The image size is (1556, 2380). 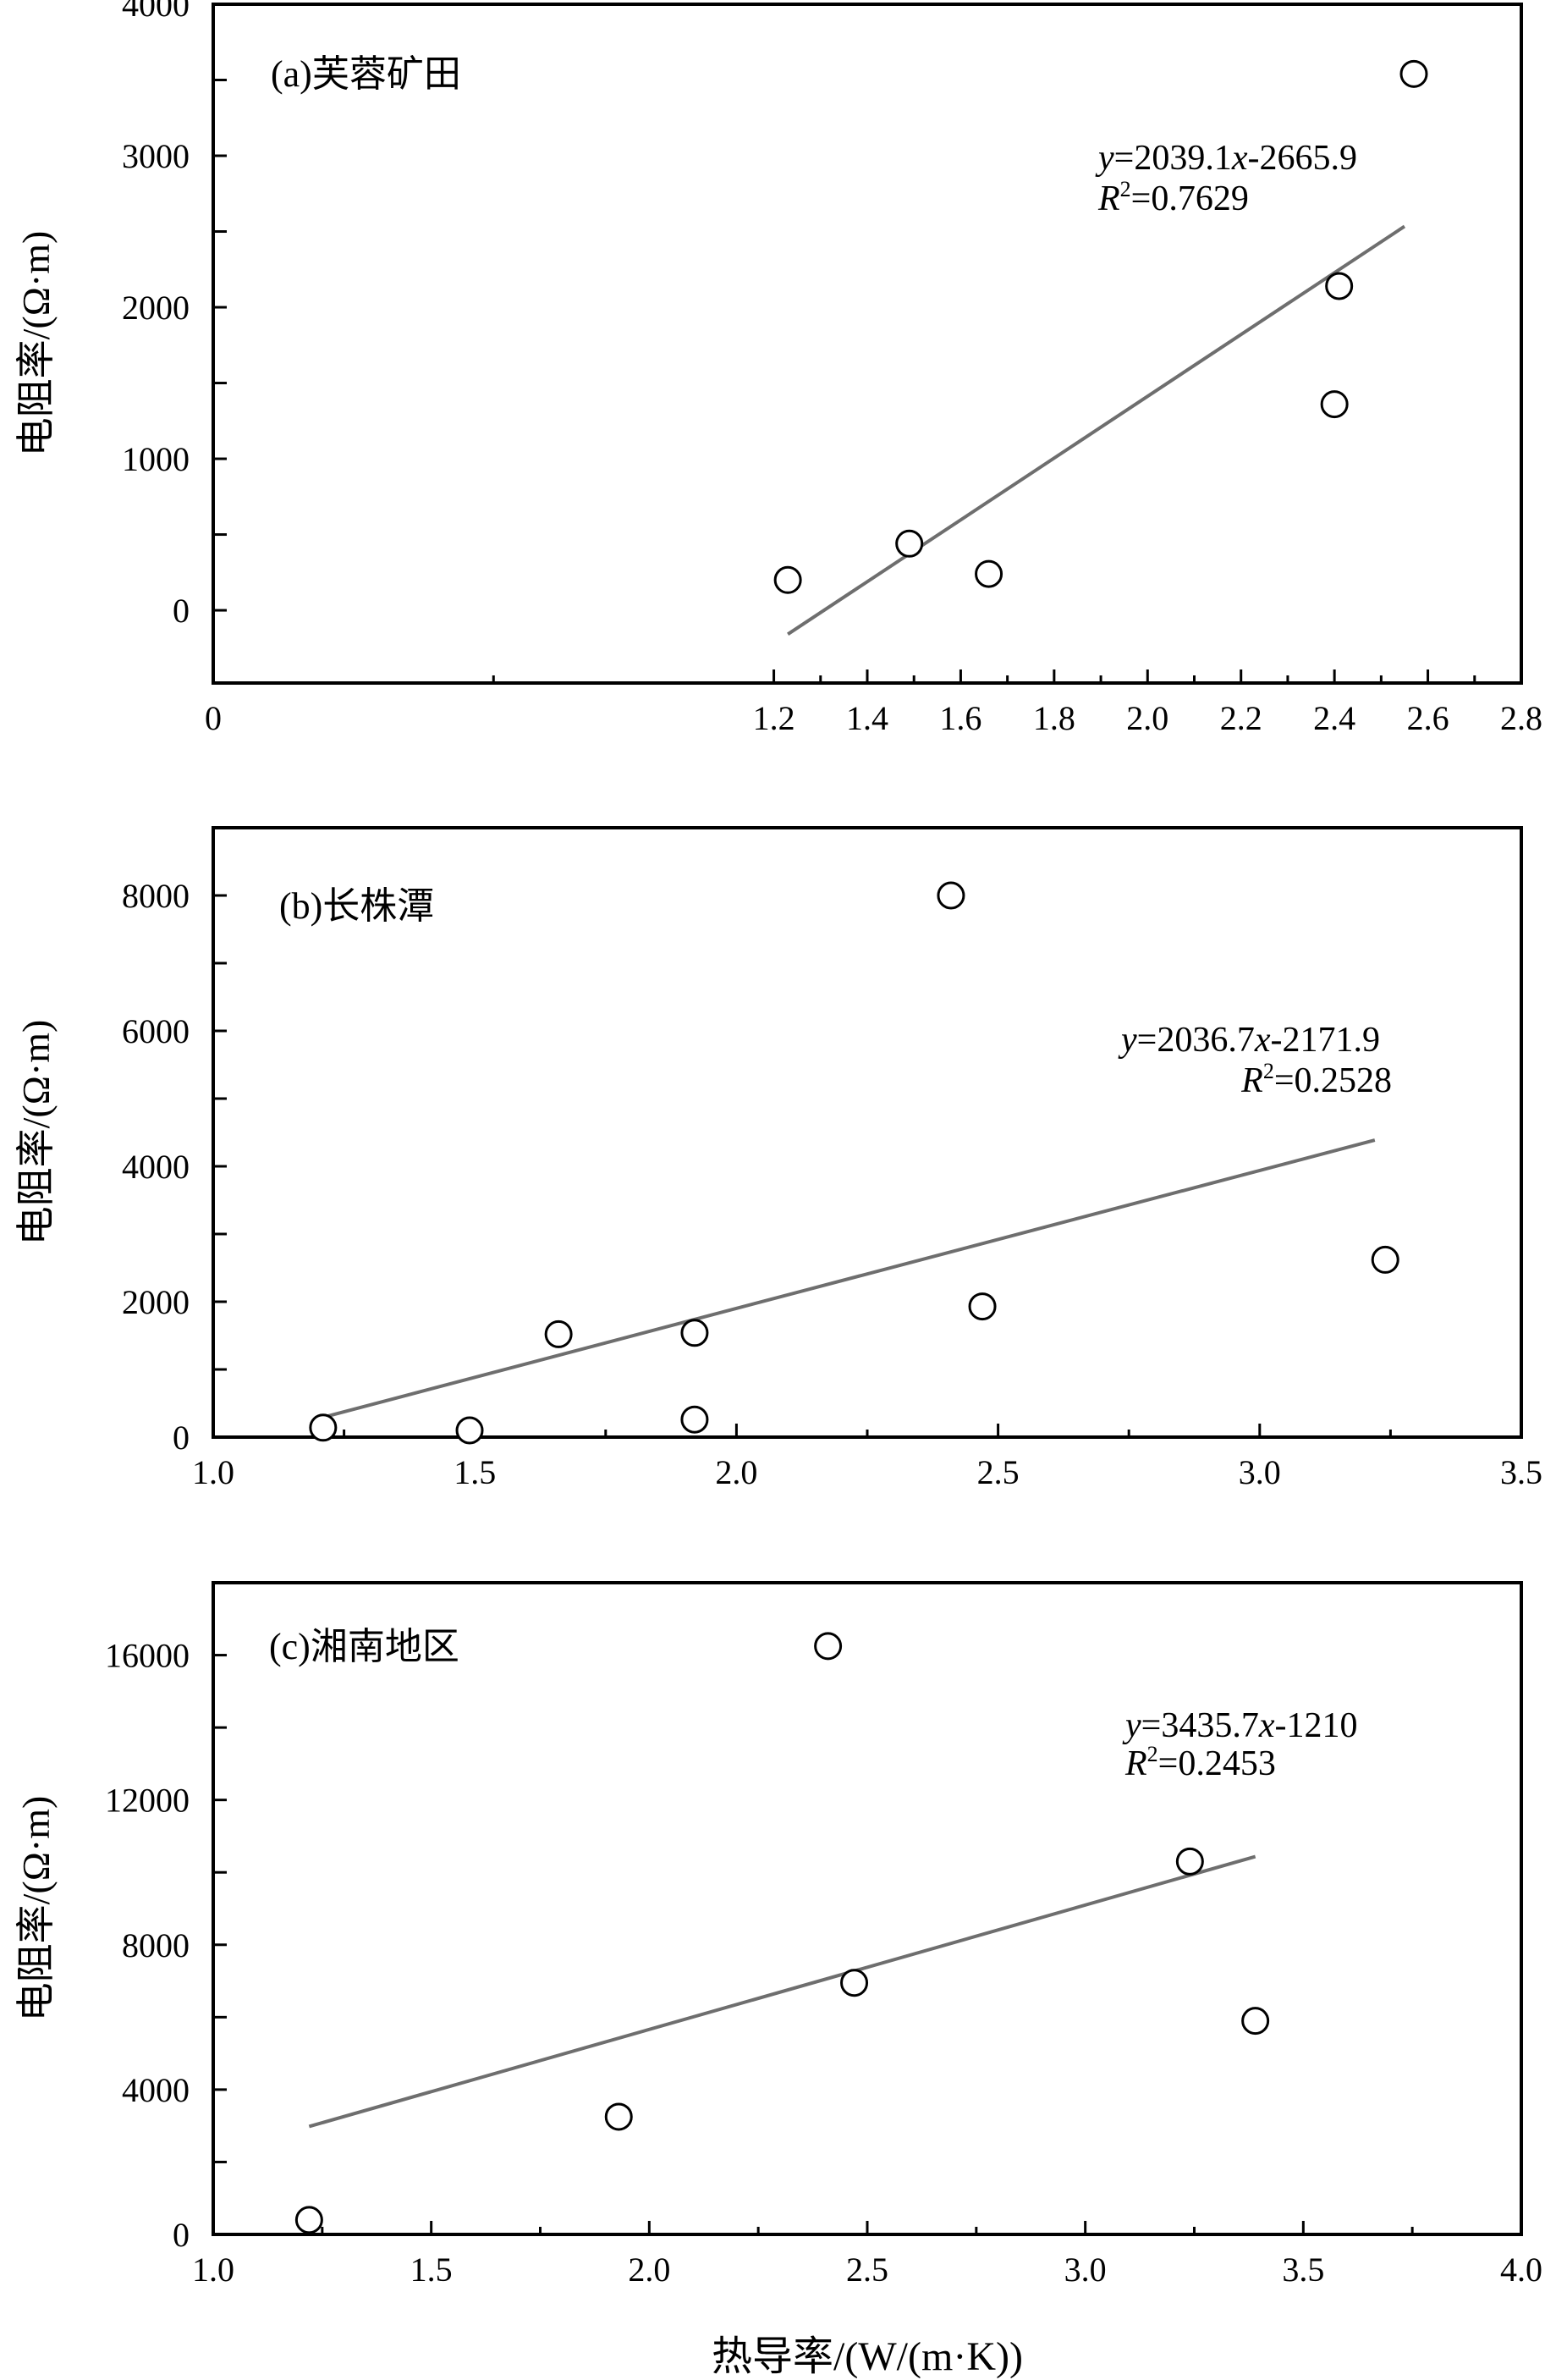 I want to click on x-tick-label: 1.2, so click(x=774, y=718).